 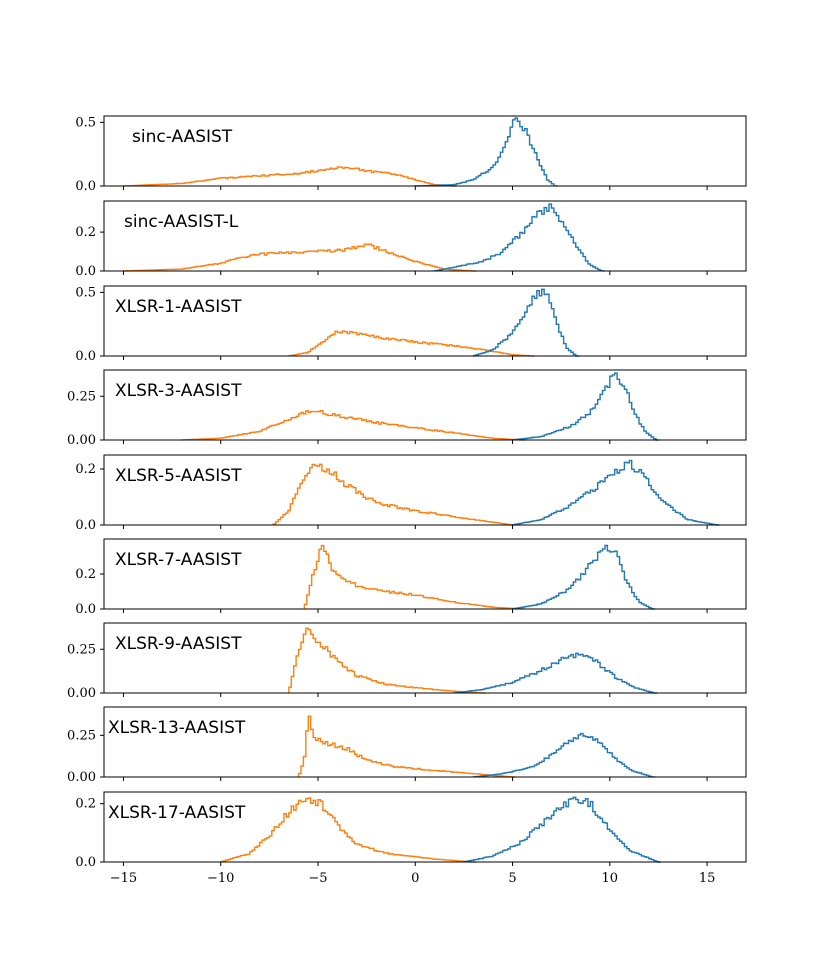 I want to click on panel-1: 0.0 0.5 sinc-AASIST, so click(x=411, y=154).